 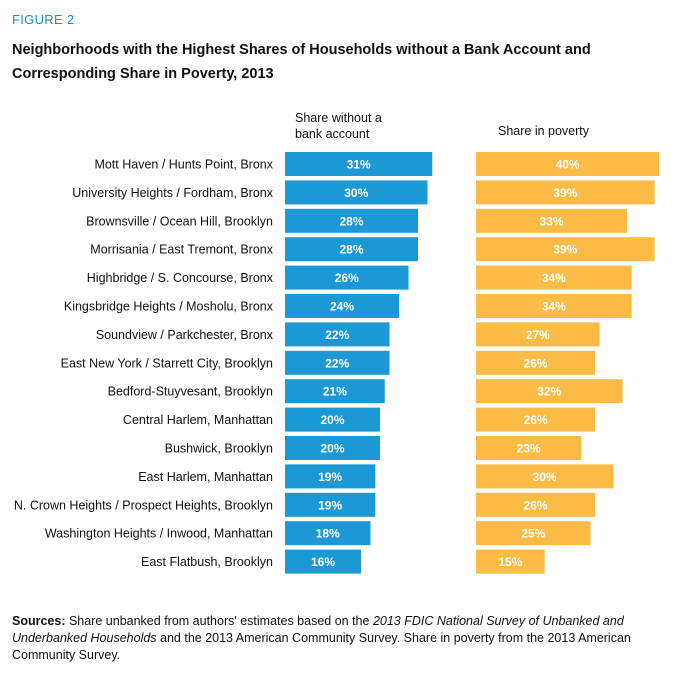 What do you see at coordinates (338, 118) in the screenshot?
I see `series-header-0-line-0: Share without a` at bounding box center [338, 118].